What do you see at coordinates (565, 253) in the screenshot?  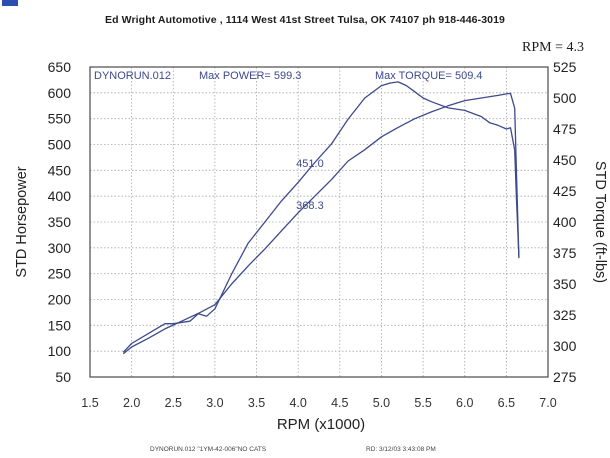 I see `y-tick-label-right: 375` at bounding box center [565, 253].